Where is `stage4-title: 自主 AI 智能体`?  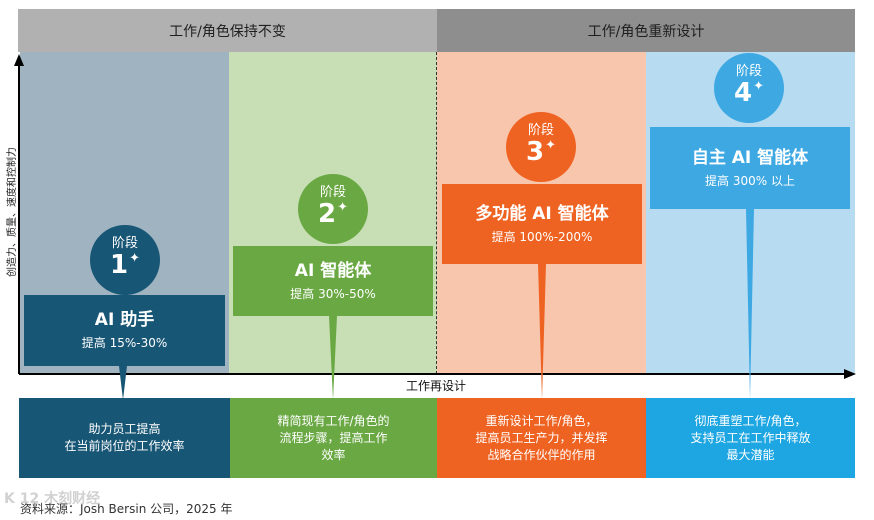 stage4-title: 自主 AI 智能体 is located at coordinates (750, 157).